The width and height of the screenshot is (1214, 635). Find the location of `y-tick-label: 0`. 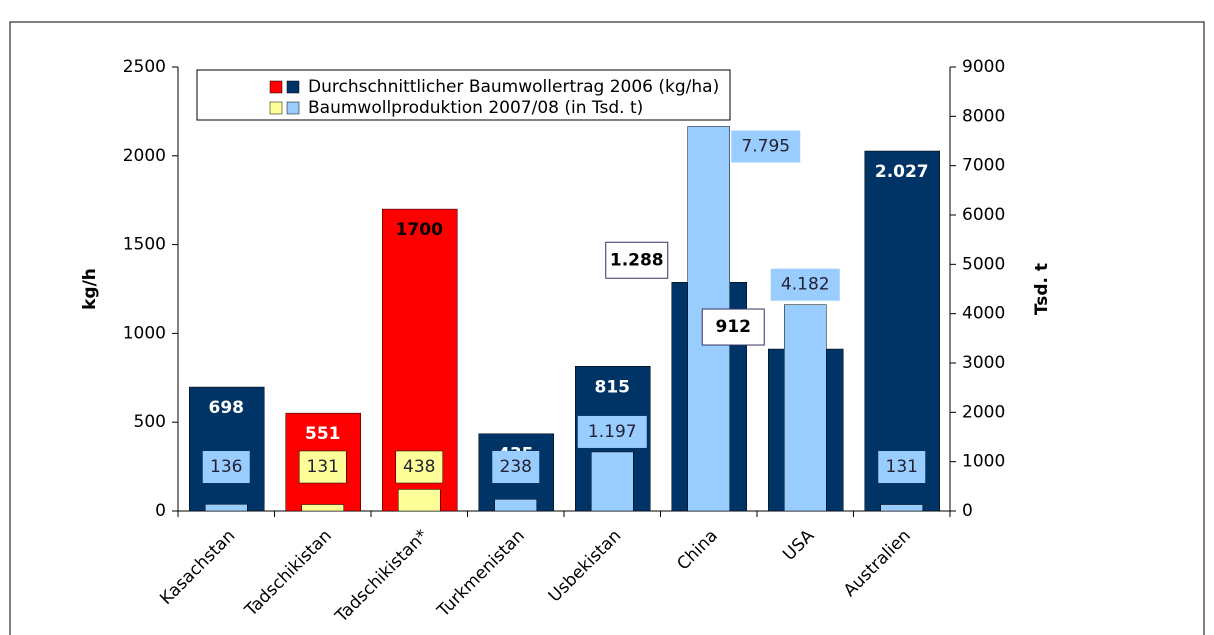

y-tick-label: 0 is located at coordinates (160, 511).